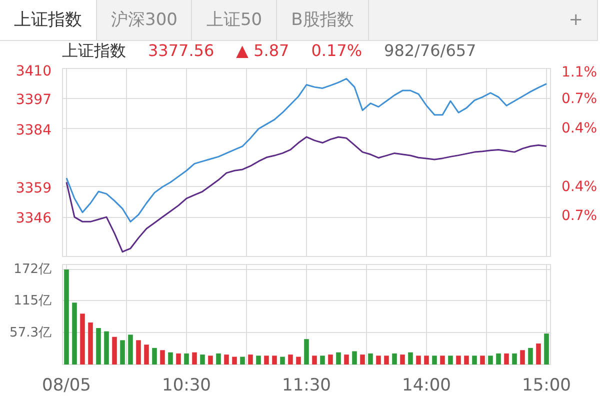 This screenshot has height=400, width=600. What do you see at coordinates (427, 386) in the screenshot?
I see `x-tick-label: 14:00` at bounding box center [427, 386].